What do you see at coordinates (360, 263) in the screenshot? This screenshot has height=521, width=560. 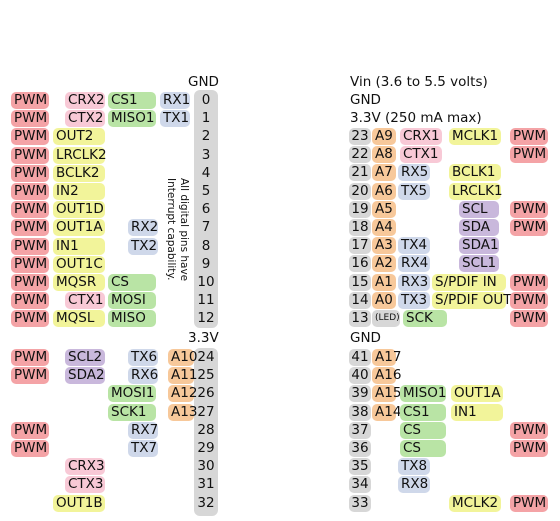 I see `pin-number-16: 16` at bounding box center [360, 263].